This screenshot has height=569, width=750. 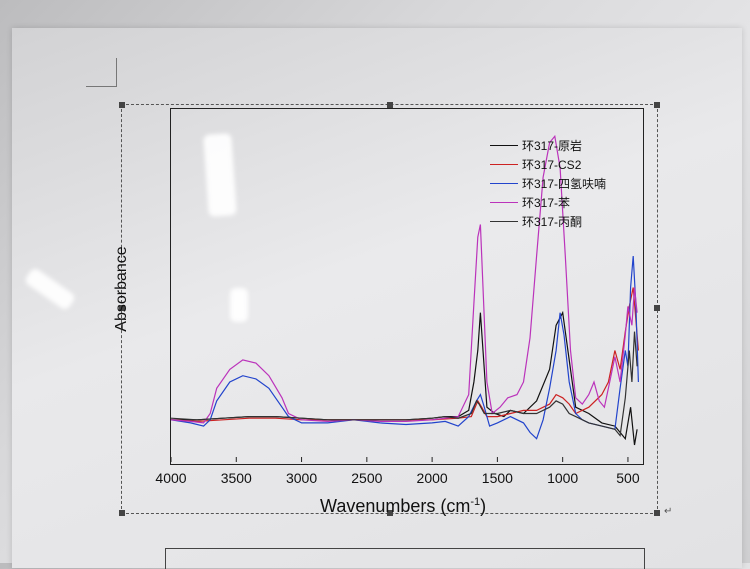 I want to click on resize-handle-middle-left, so click(x=122, y=308).